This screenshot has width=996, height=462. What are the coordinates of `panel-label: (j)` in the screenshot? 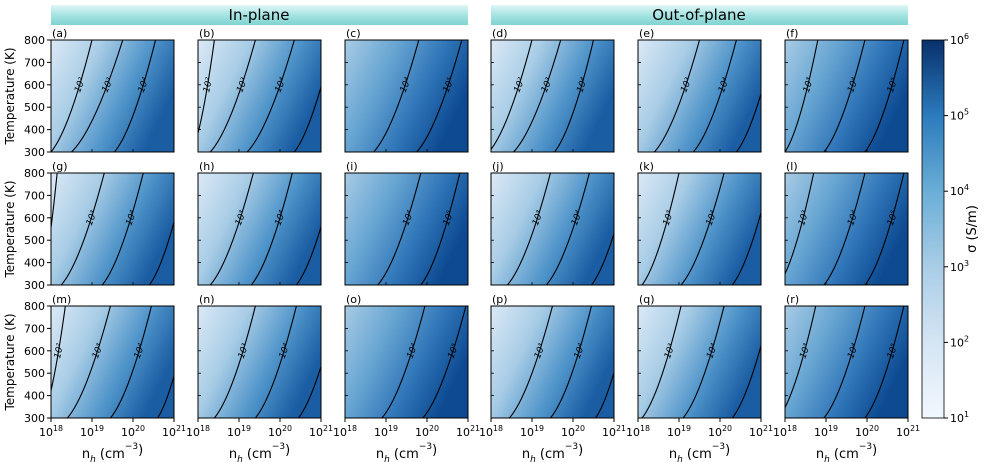 It's located at (498, 166).